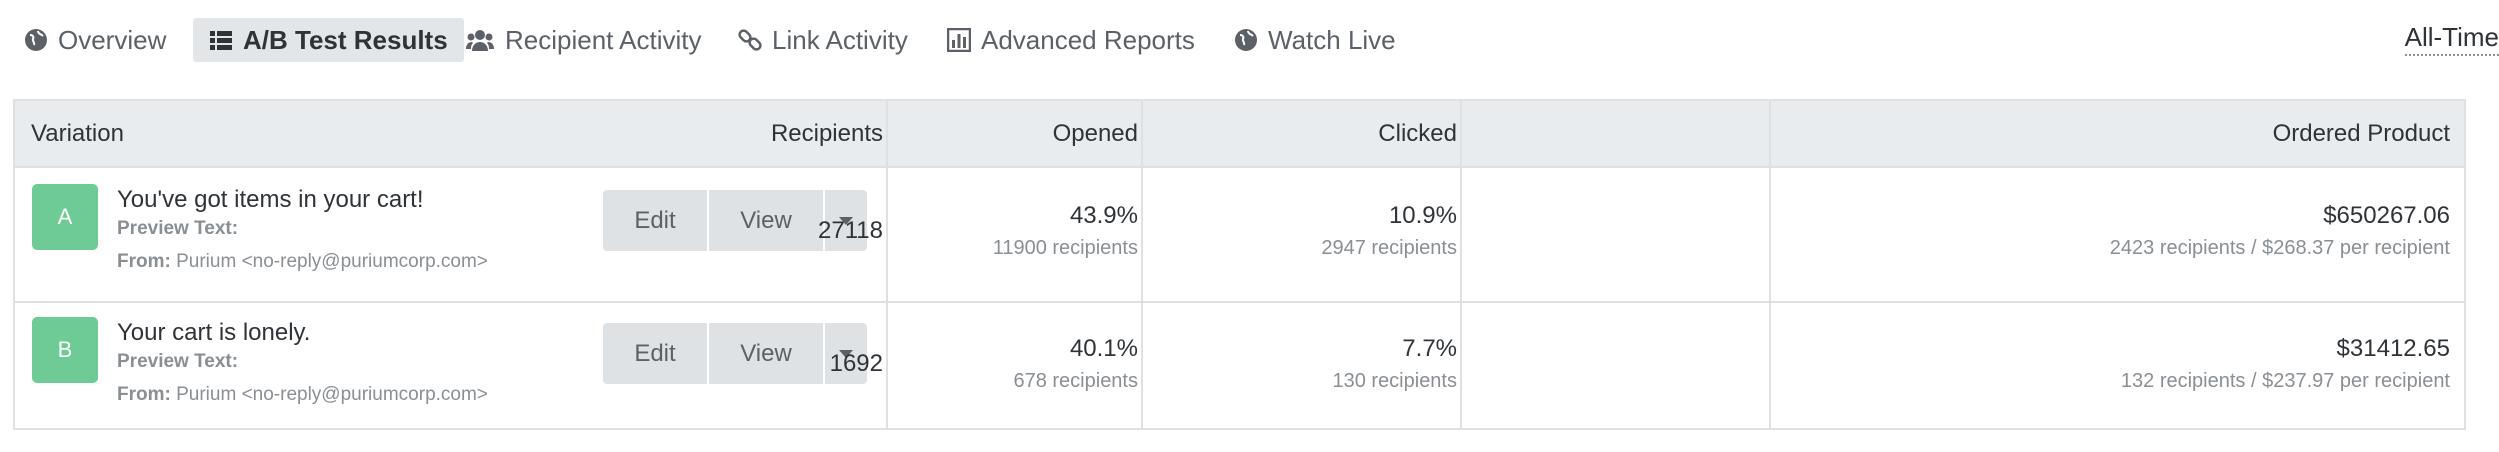  I want to click on tab: Advanced Reports, so click(1071, 40).